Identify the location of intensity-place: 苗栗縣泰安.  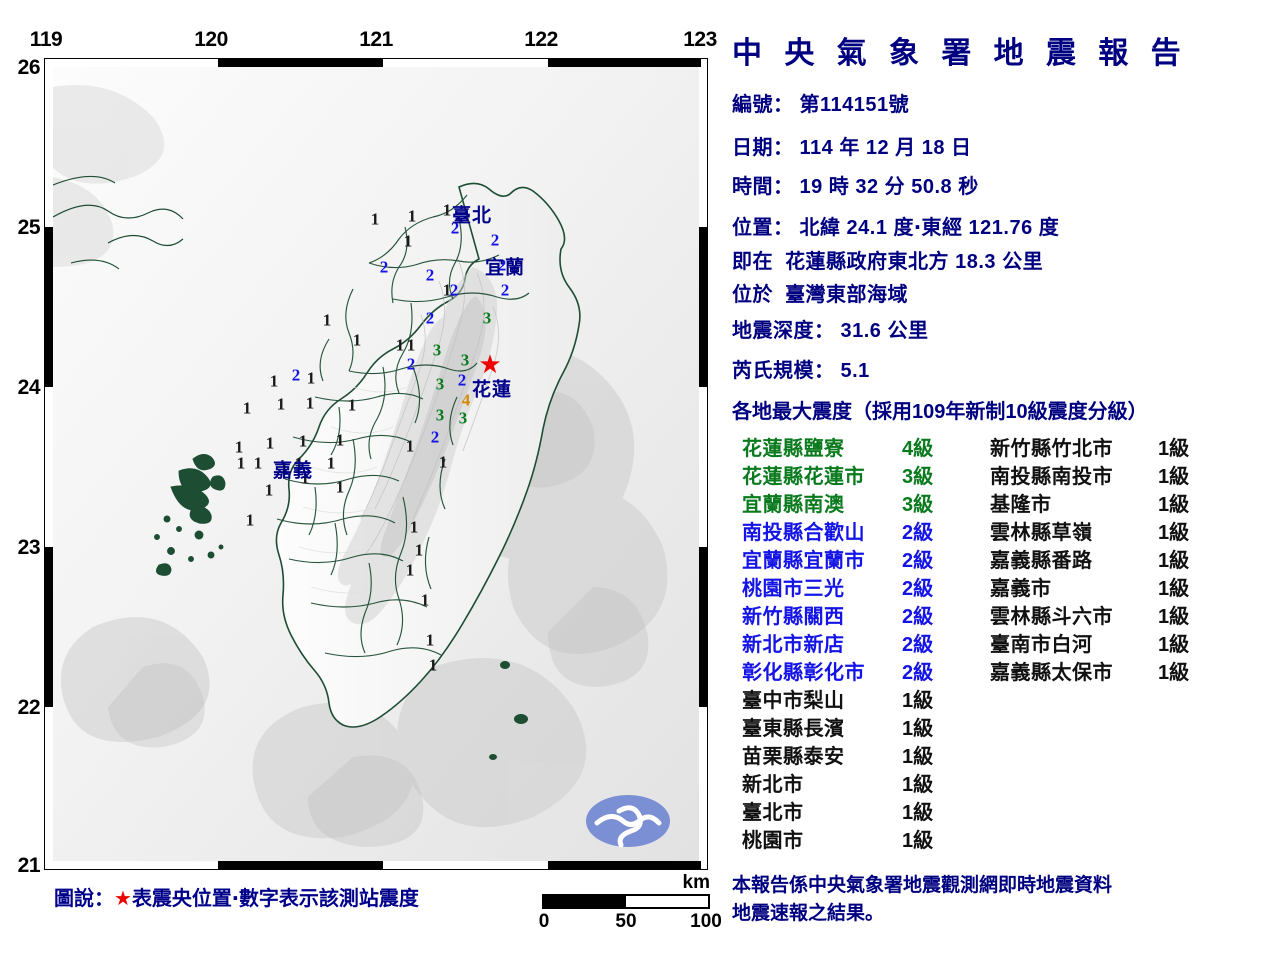
(793, 757).